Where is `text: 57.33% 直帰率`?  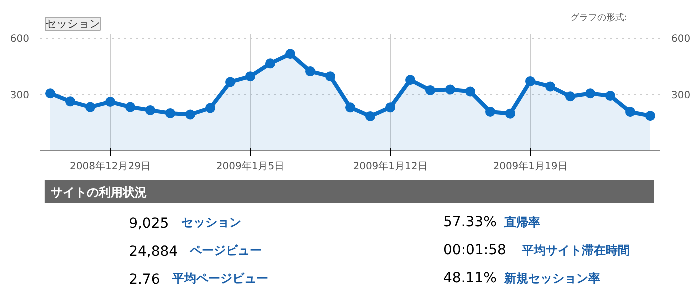 text: 57.33% 直帰率 is located at coordinates (492, 222).